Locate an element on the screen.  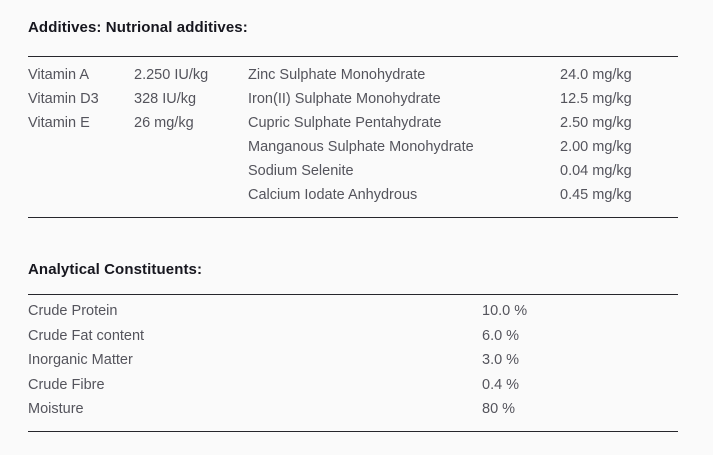
additive-amount: 0.45 mg/kg is located at coordinates (596, 195).